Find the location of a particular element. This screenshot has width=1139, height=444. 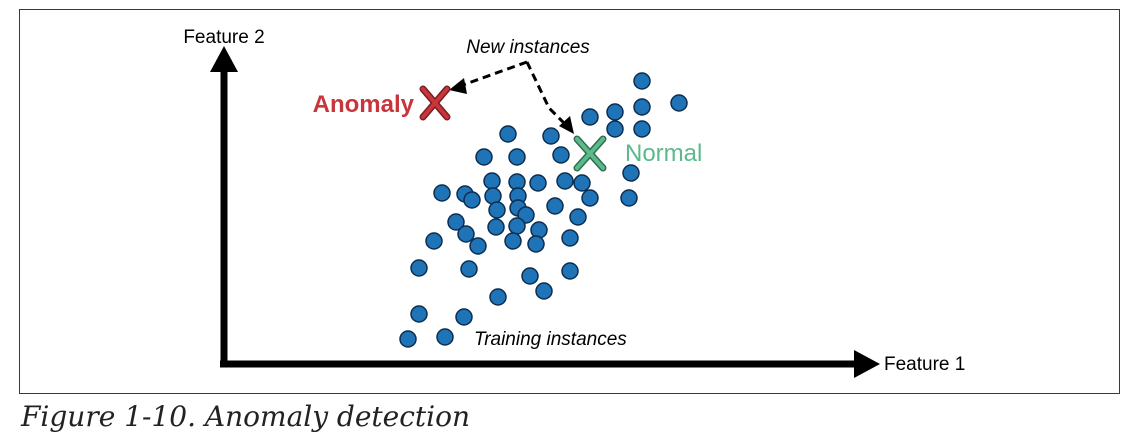

anomaly-label: Anomaly is located at coordinates (364, 104).